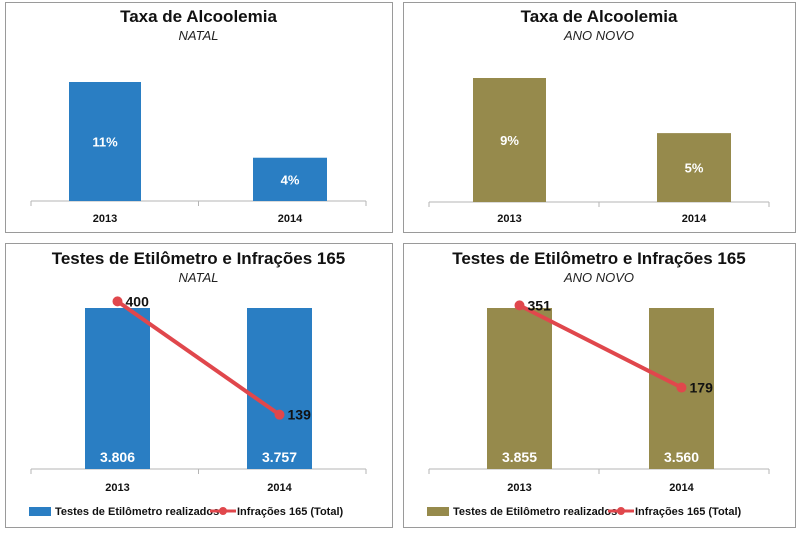 The width and height of the screenshot is (800, 536). Describe the element at coordinates (519, 457) in the screenshot. I see `bar-value-label: 3.855` at that location.